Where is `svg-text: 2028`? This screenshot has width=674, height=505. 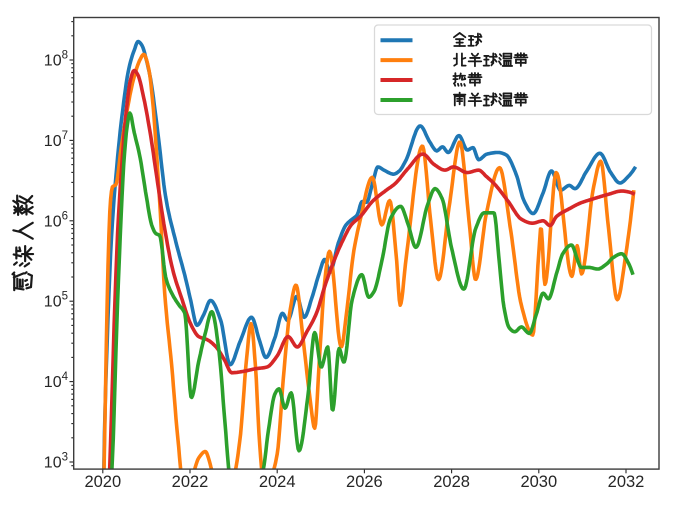
svg-text: 2028 is located at coordinates (451, 482).